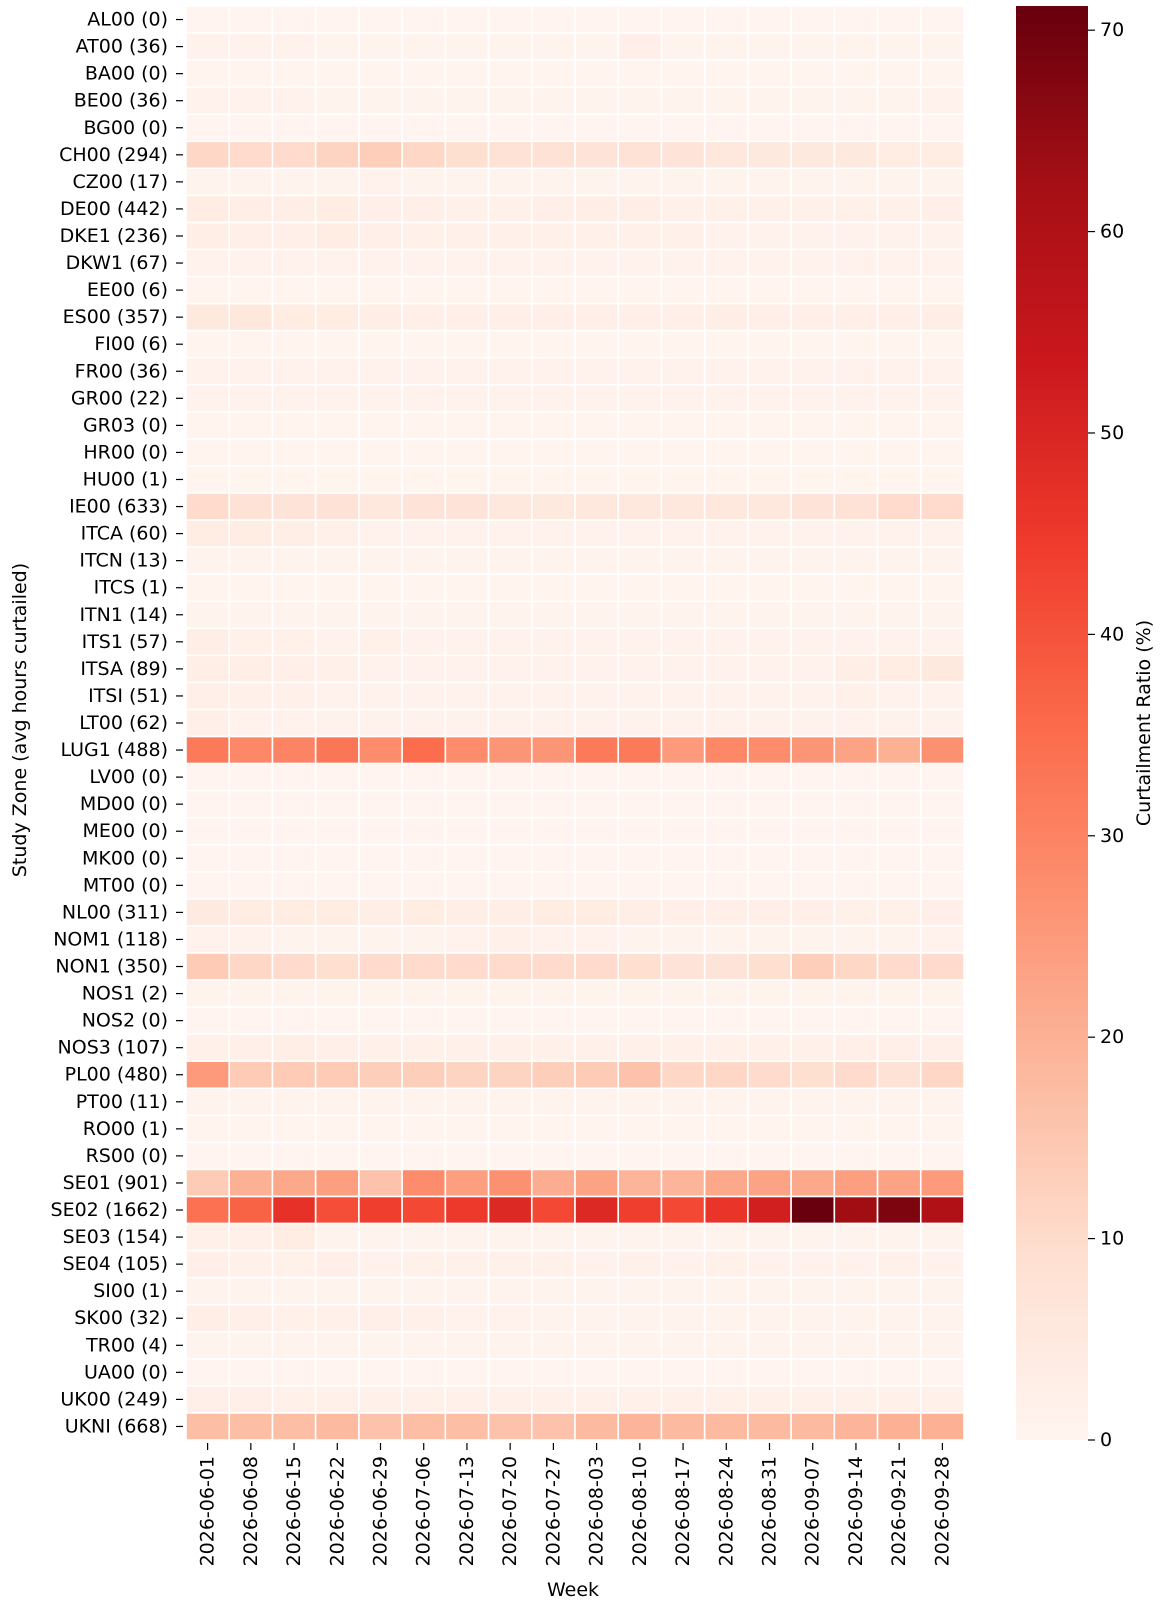 Image resolution: width=1160 pixels, height=1604 pixels. Describe the element at coordinates (125, 425) in the screenshot. I see `y-tick-label: GR03 (0)` at that location.